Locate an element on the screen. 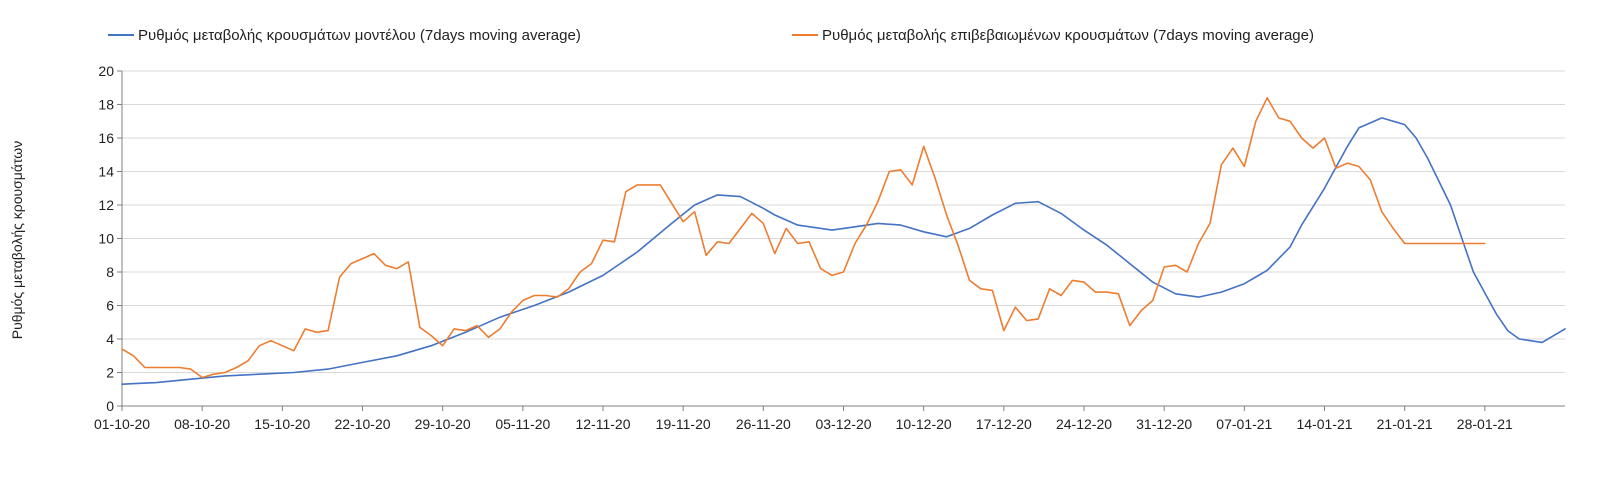  x-tick-label: 22-10-20 is located at coordinates (362, 424).